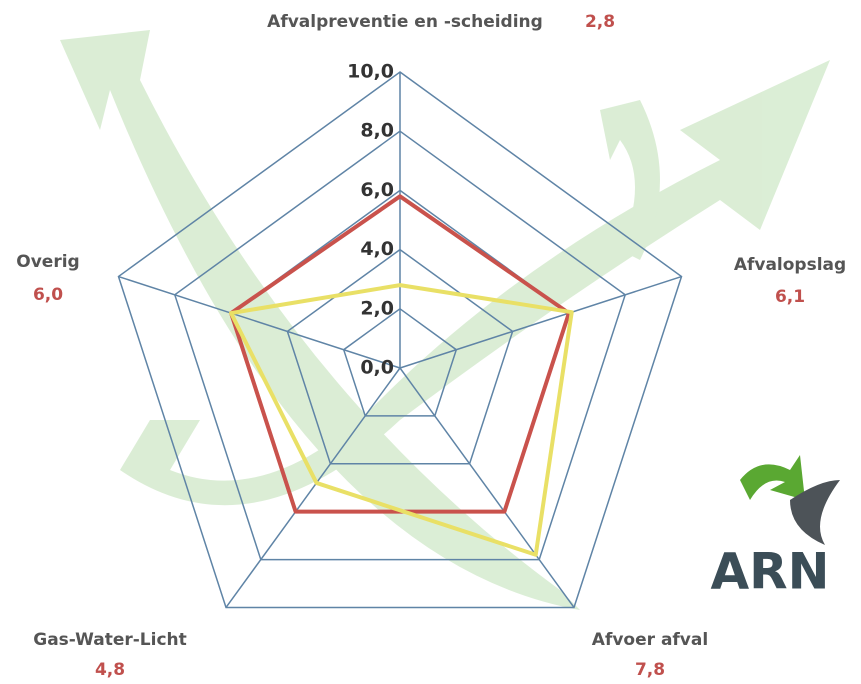 This screenshot has width=861, height=684. What do you see at coordinates (377, 190) in the screenshot?
I see `tick-label: 6,0` at bounding box center [377, 190].